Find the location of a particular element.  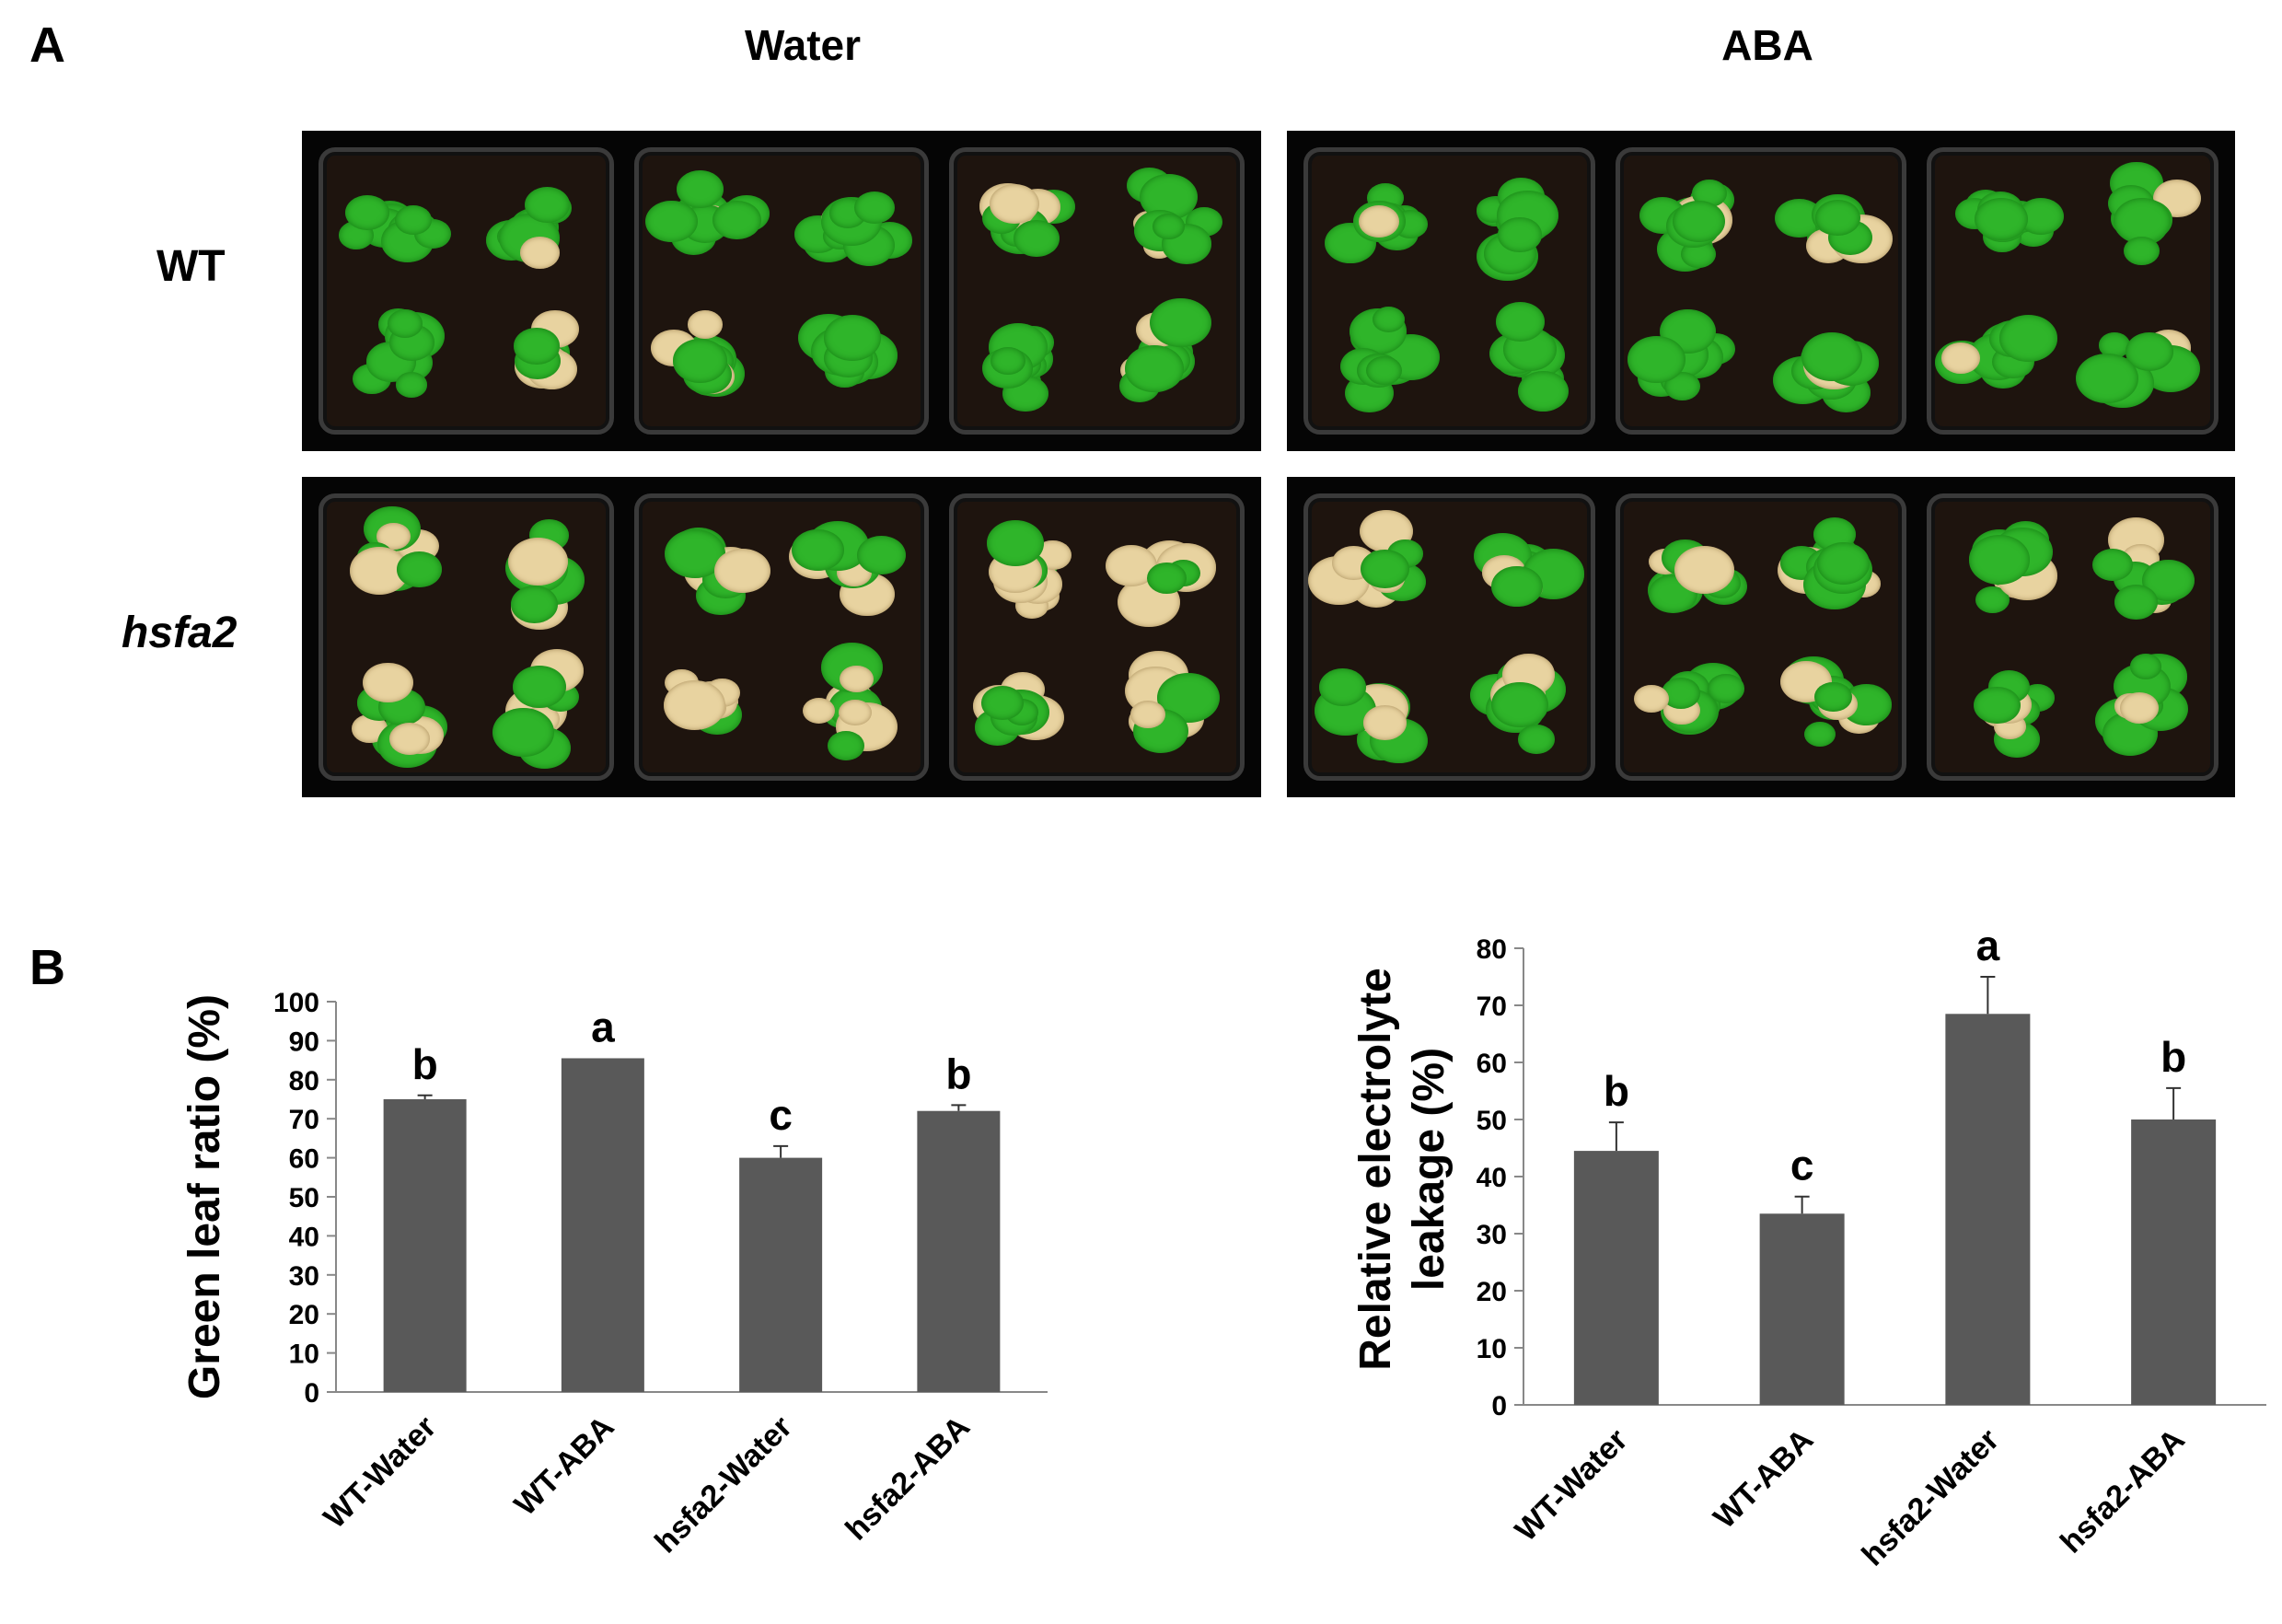

photo-wt-water is located at coordinates (781, 291).